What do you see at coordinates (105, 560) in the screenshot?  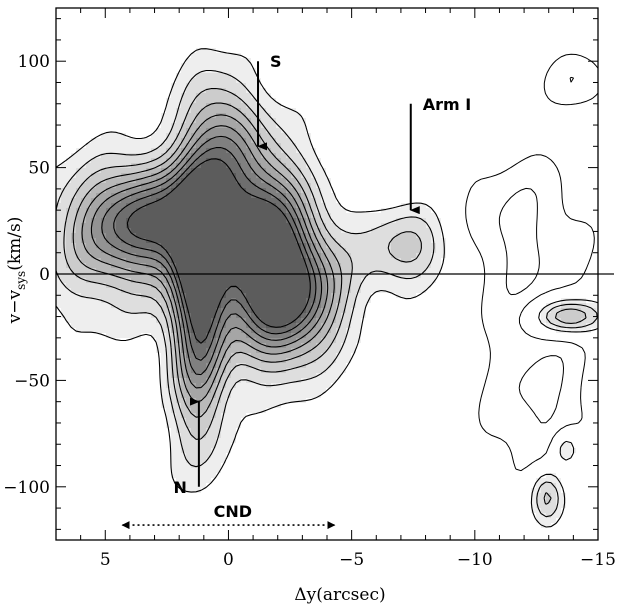 I see `x-tick-label: 5` at bounding box center [105, 560].